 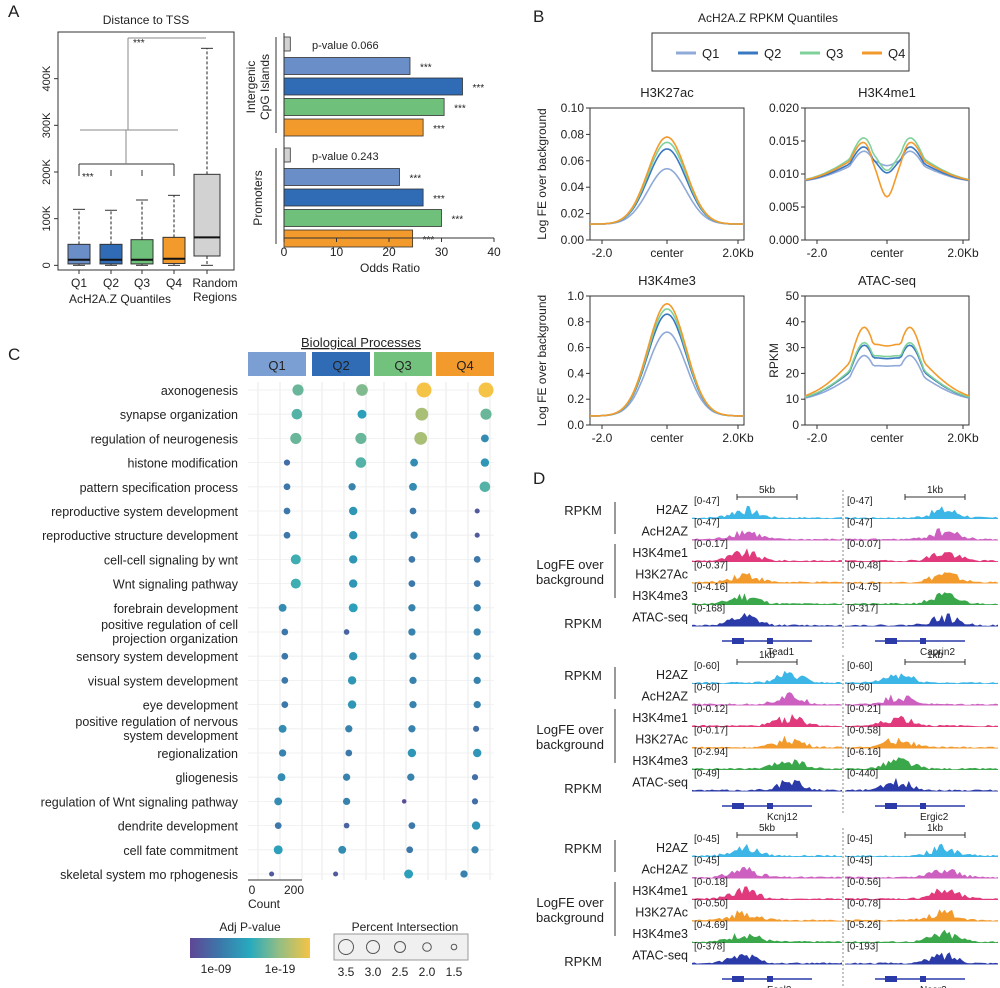 I want to click on track-label: H3K4me1, so click(x=660, y=718).